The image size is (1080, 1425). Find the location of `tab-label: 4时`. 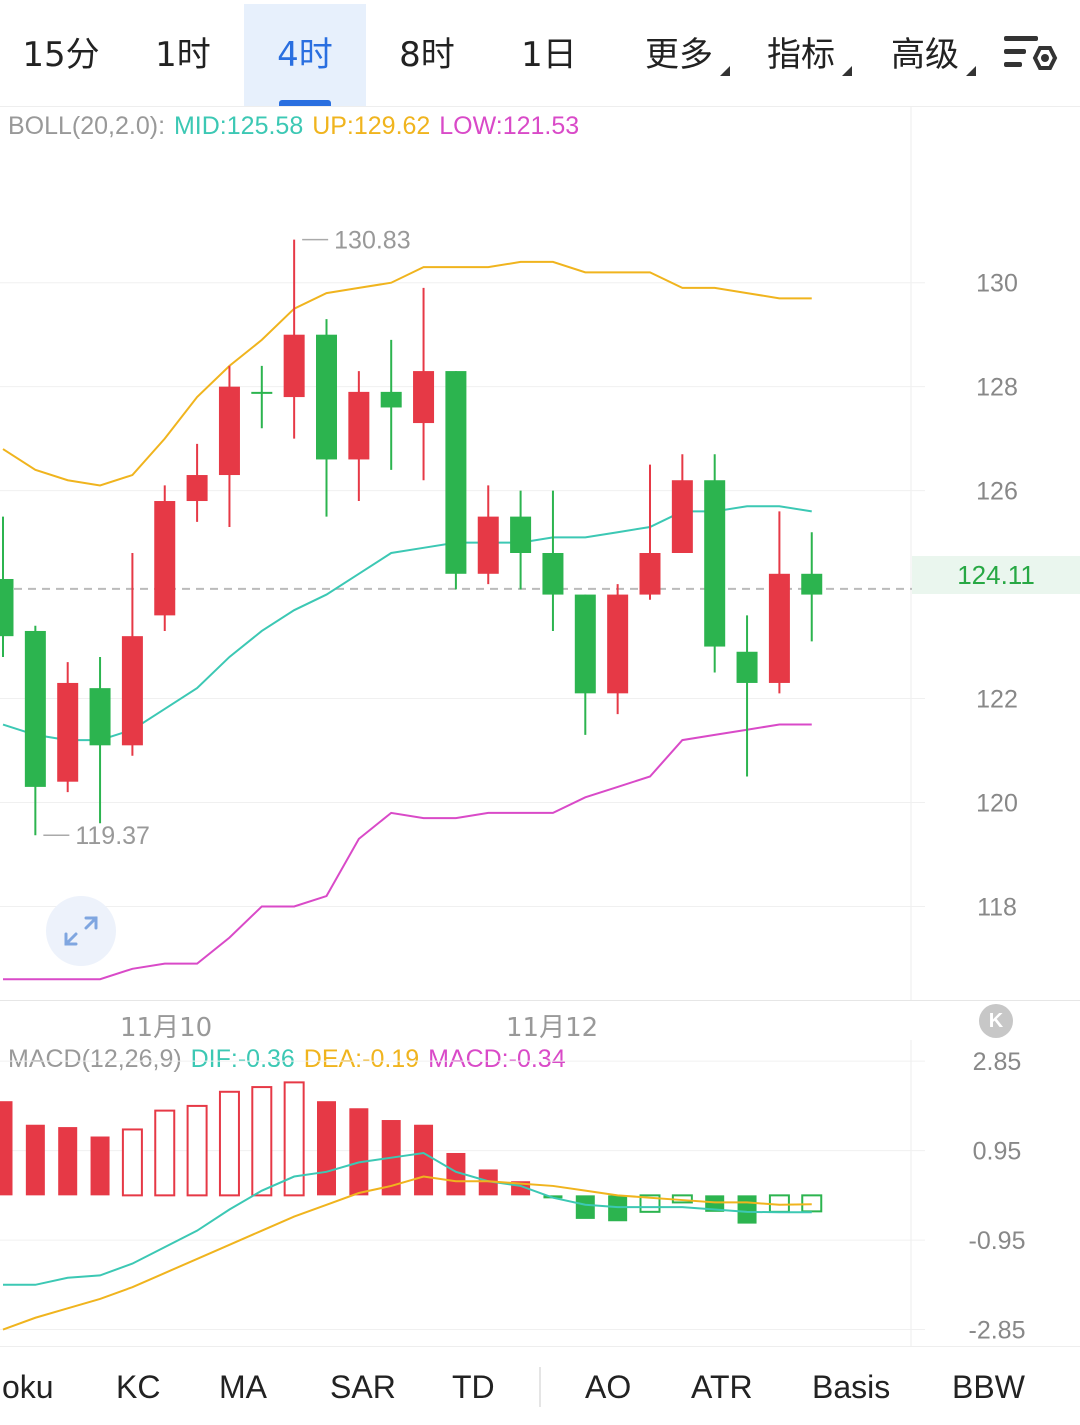

tab-label: 4时 is located at coordinates (305, 55).